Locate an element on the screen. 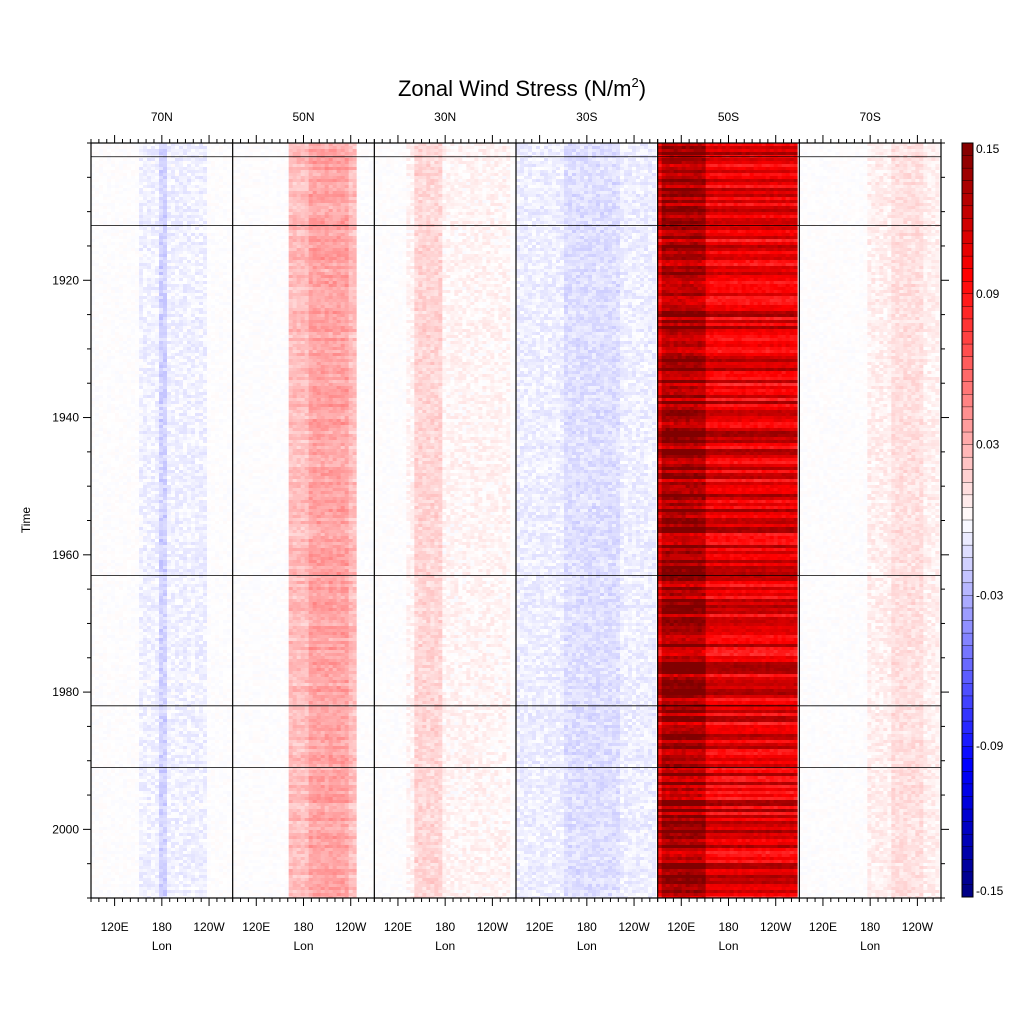 This screenshot has height=1029, width=1024. chart-title-group: Zonal Wind Stress (N/m2) is located at coordinates (522, 88).